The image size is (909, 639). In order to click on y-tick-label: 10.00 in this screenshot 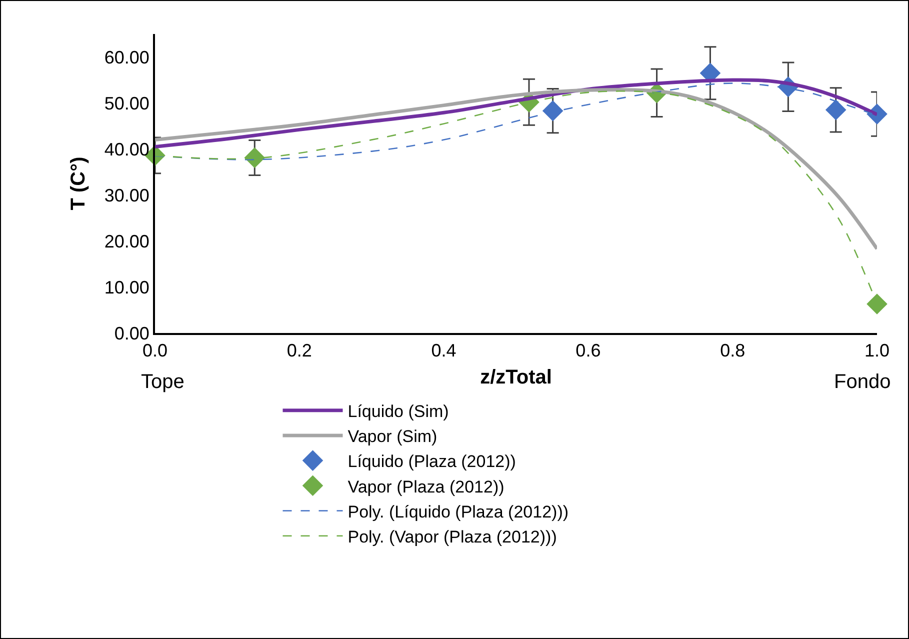, I will do `click(127, 287)`.